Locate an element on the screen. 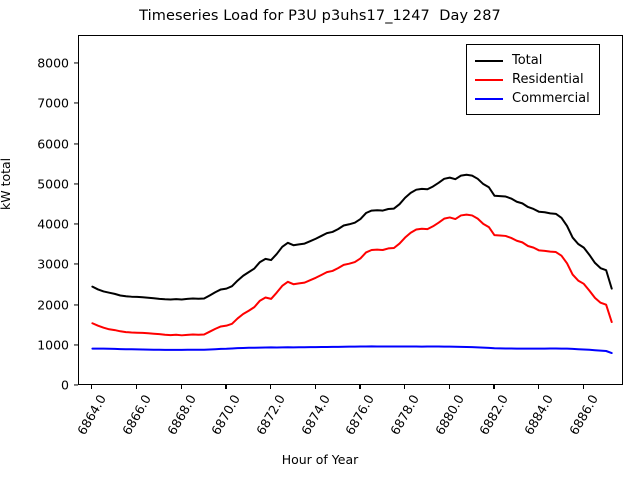  y-tick-label: 6000 is located at coordinates (53, 144).